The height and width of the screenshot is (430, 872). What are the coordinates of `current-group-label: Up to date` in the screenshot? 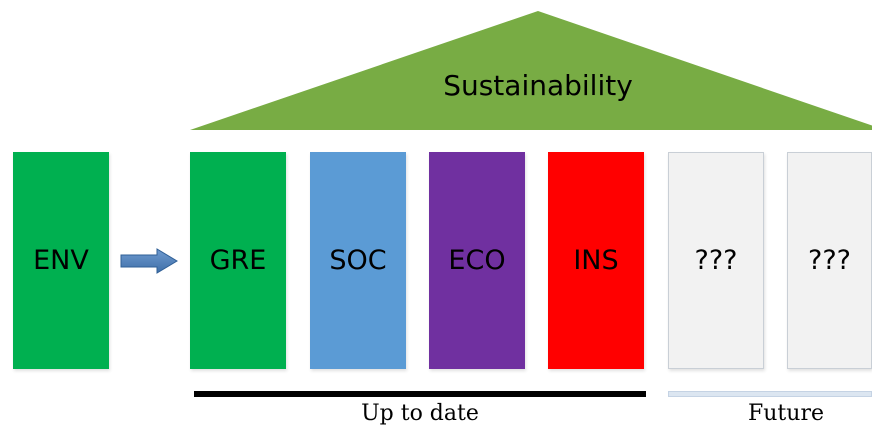 It's located at (420, 413).